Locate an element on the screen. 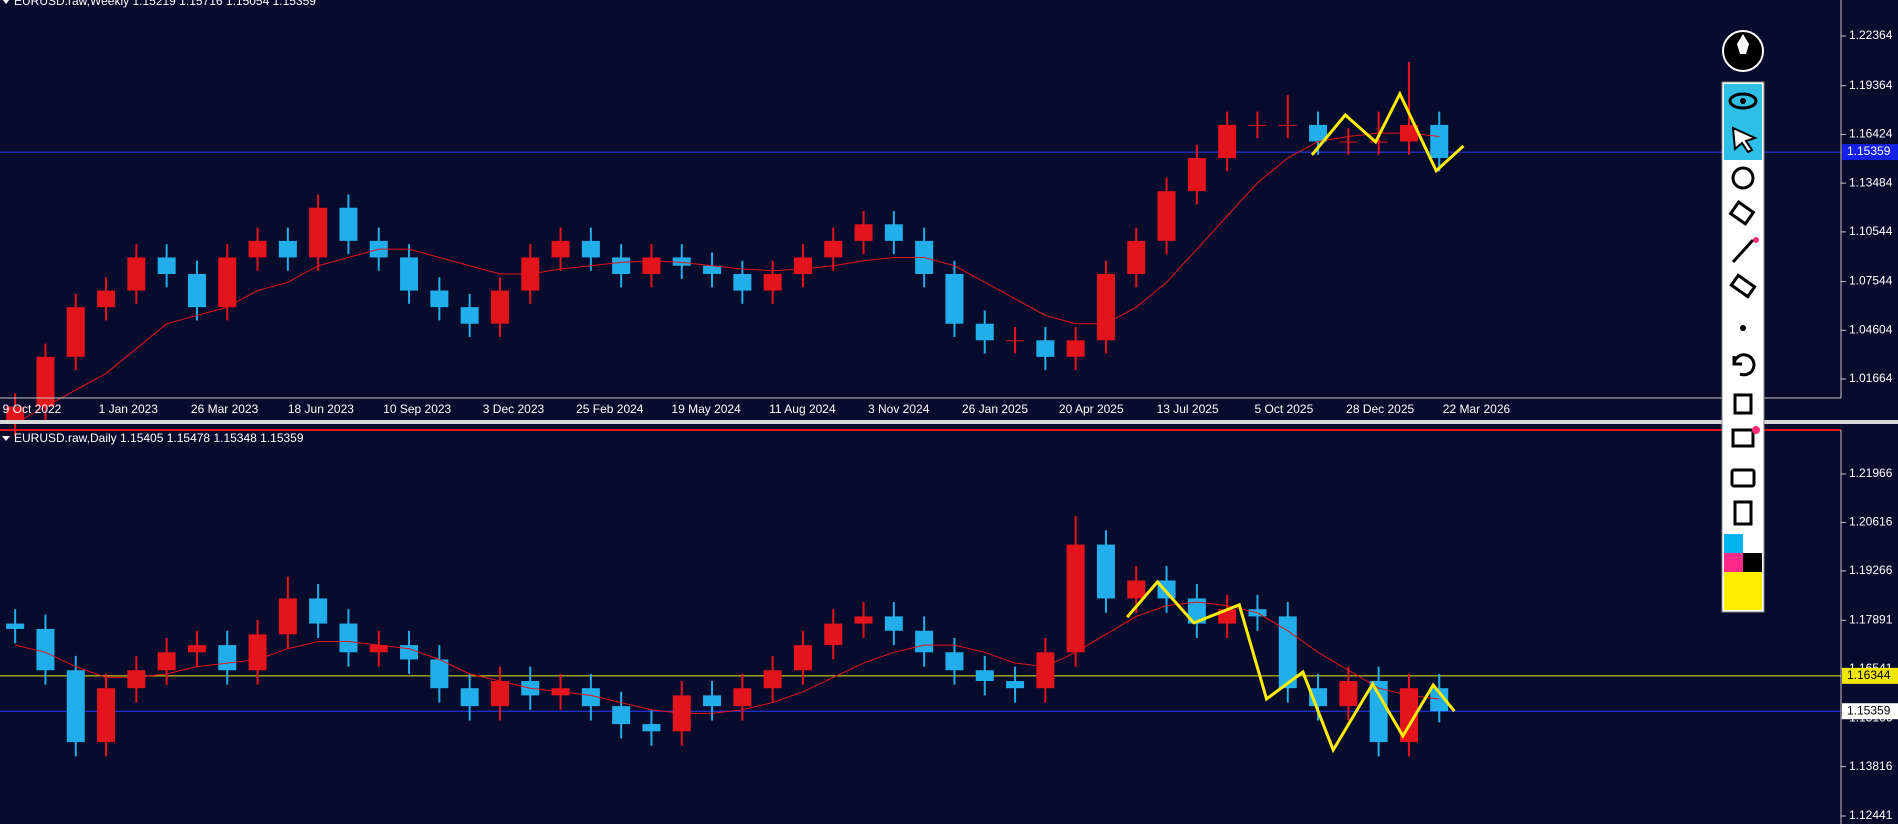 Image resolution: width=1898 pixels, height=824 pixels. x-tick-label: 20 Apr 2025 is located at coordinates (1091, 409).